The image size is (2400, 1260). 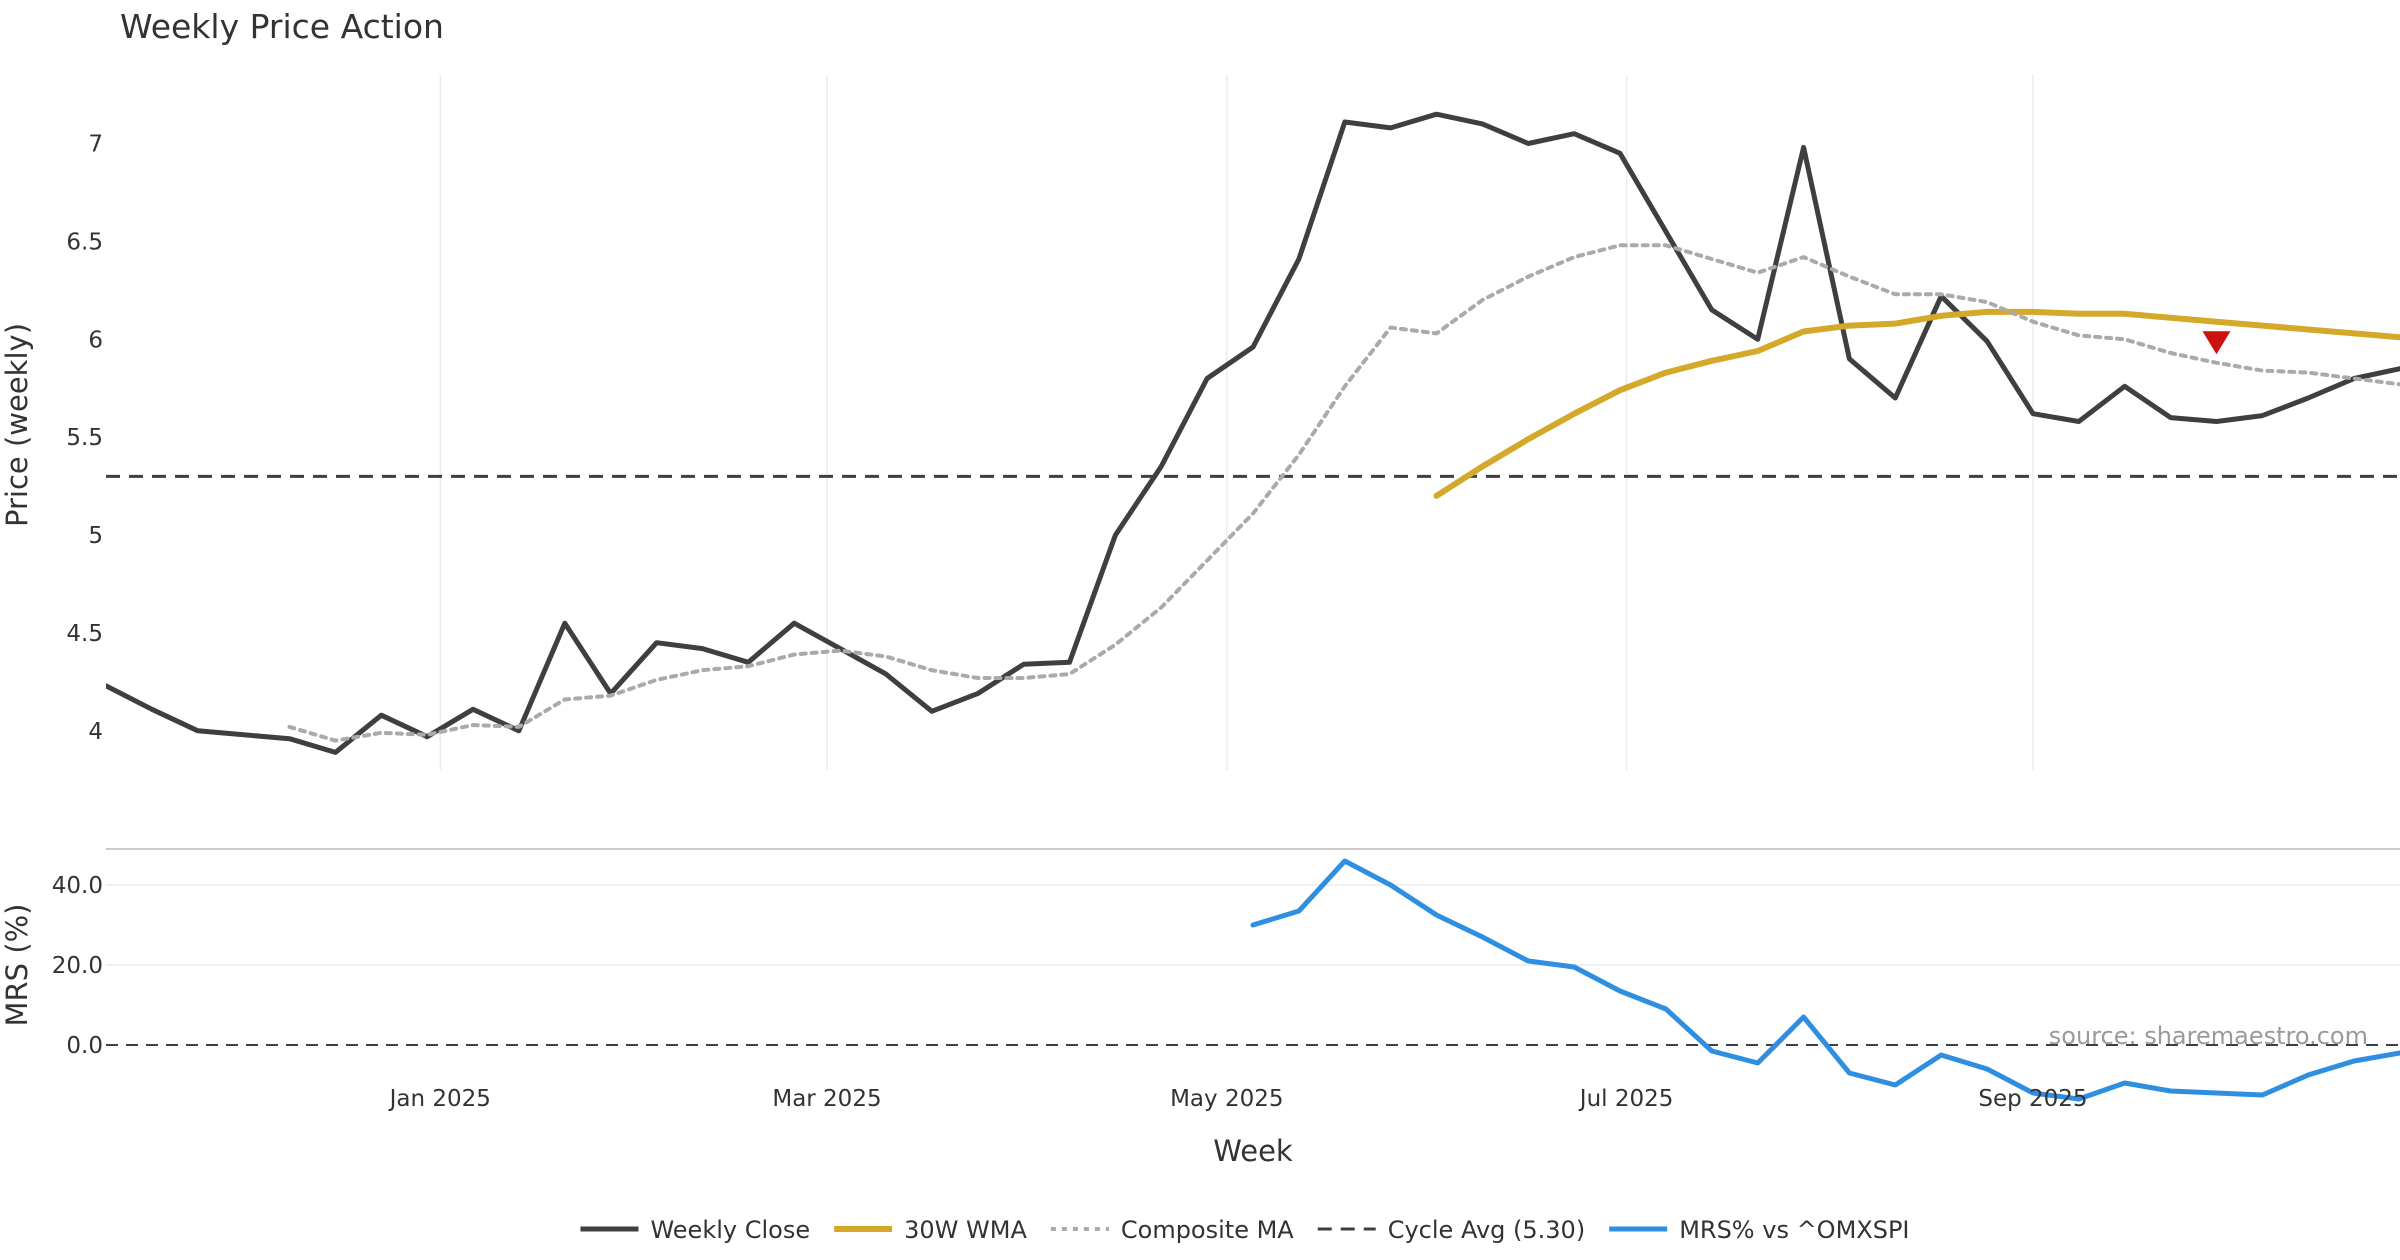 I want to click on legend-label-cycle-avg-5-30: Cycle Avg (5.30), so click(x=1486, y=1230).